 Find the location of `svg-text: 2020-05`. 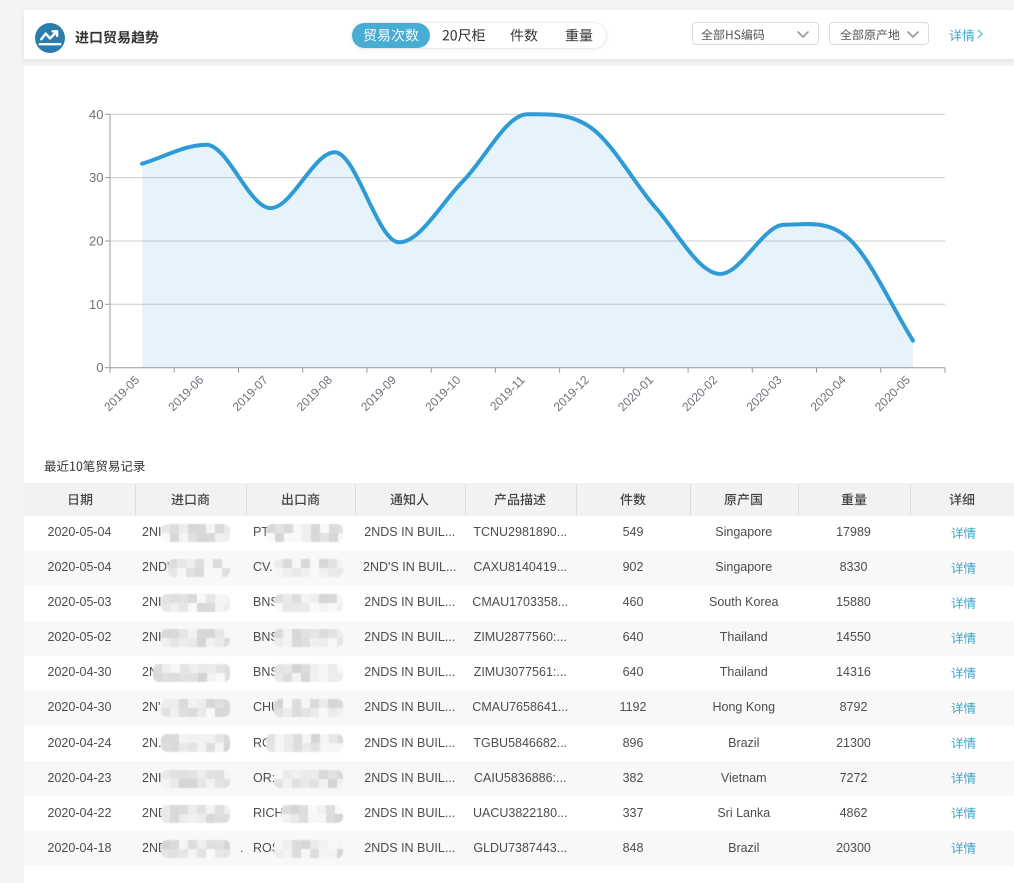

svg-text: 2020-05 is located at coordinates (892, 393).